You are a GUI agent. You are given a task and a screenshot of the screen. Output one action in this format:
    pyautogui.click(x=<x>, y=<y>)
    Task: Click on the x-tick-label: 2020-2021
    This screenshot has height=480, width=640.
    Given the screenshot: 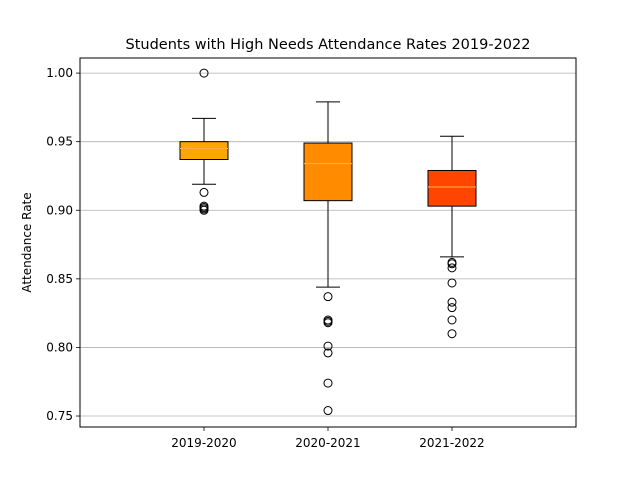 What is the action you would take?
    pyautogui.click(x=327, y=443)
    